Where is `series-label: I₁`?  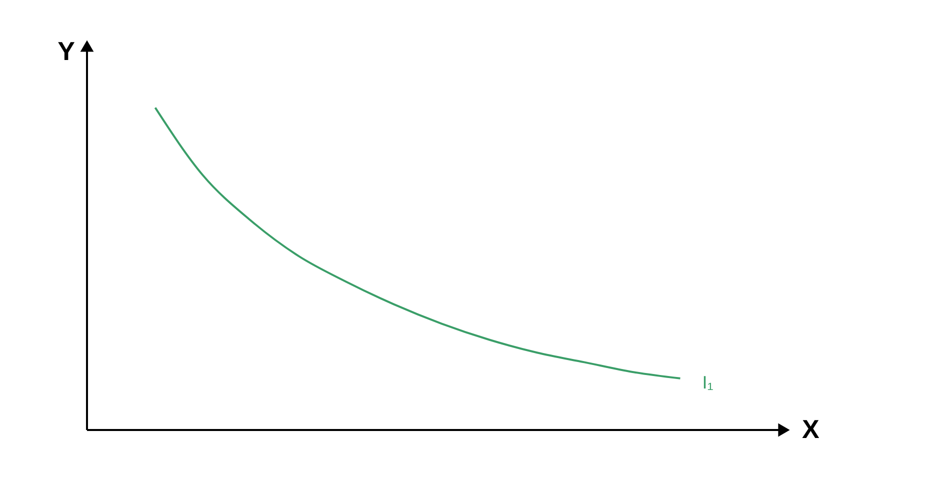 series-label: I₁ is located at coordinates (708, 382).